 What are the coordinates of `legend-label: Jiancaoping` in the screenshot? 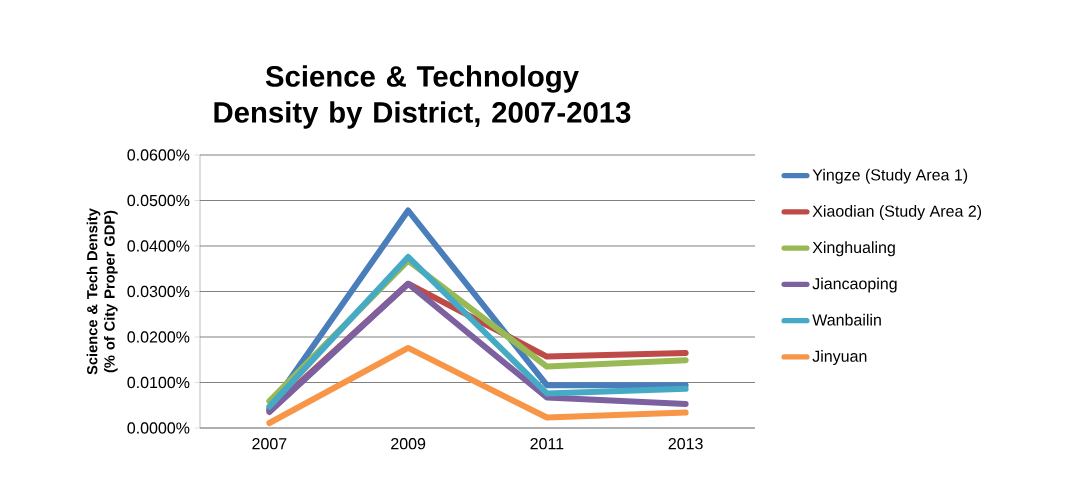 It's located at (854, 285).